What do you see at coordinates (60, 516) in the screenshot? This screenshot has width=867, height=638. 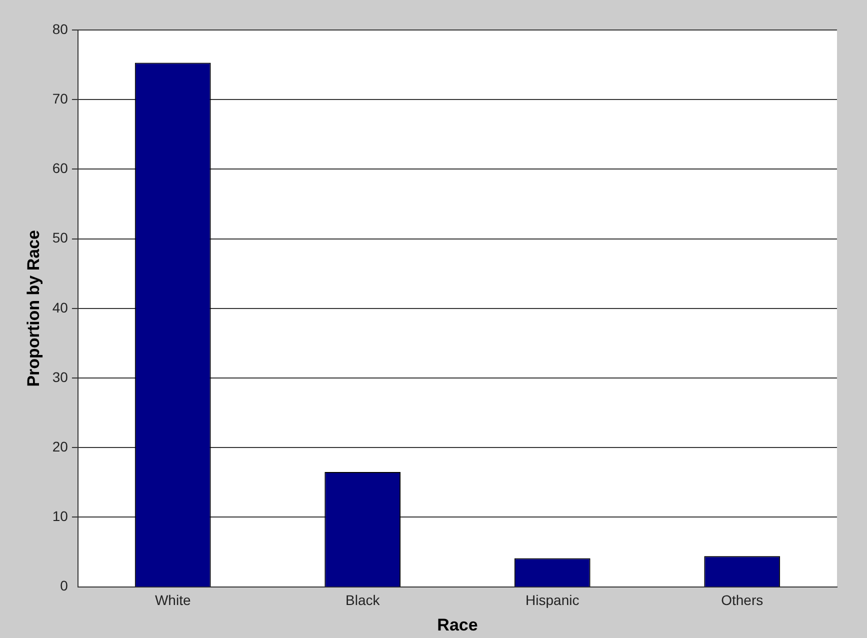 I see `y-tick-label: 10` at bounding box center [60, 516].